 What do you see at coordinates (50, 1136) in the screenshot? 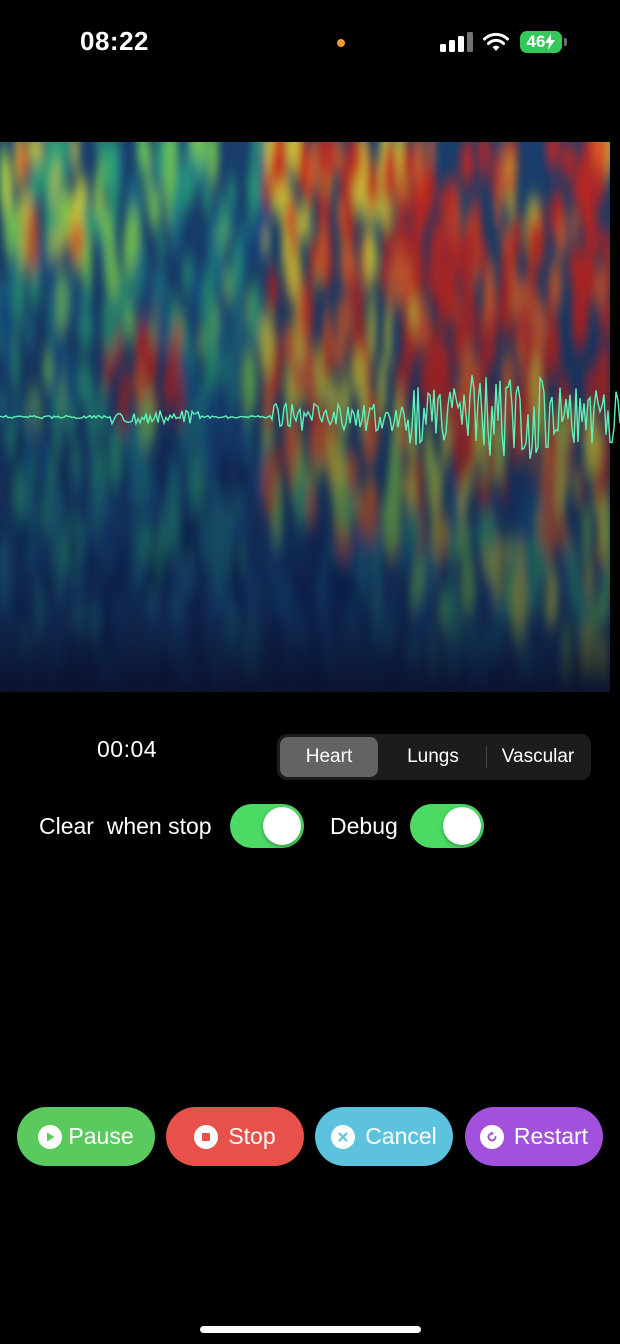
I see `play-icon` at bounding box center [50, 1136].